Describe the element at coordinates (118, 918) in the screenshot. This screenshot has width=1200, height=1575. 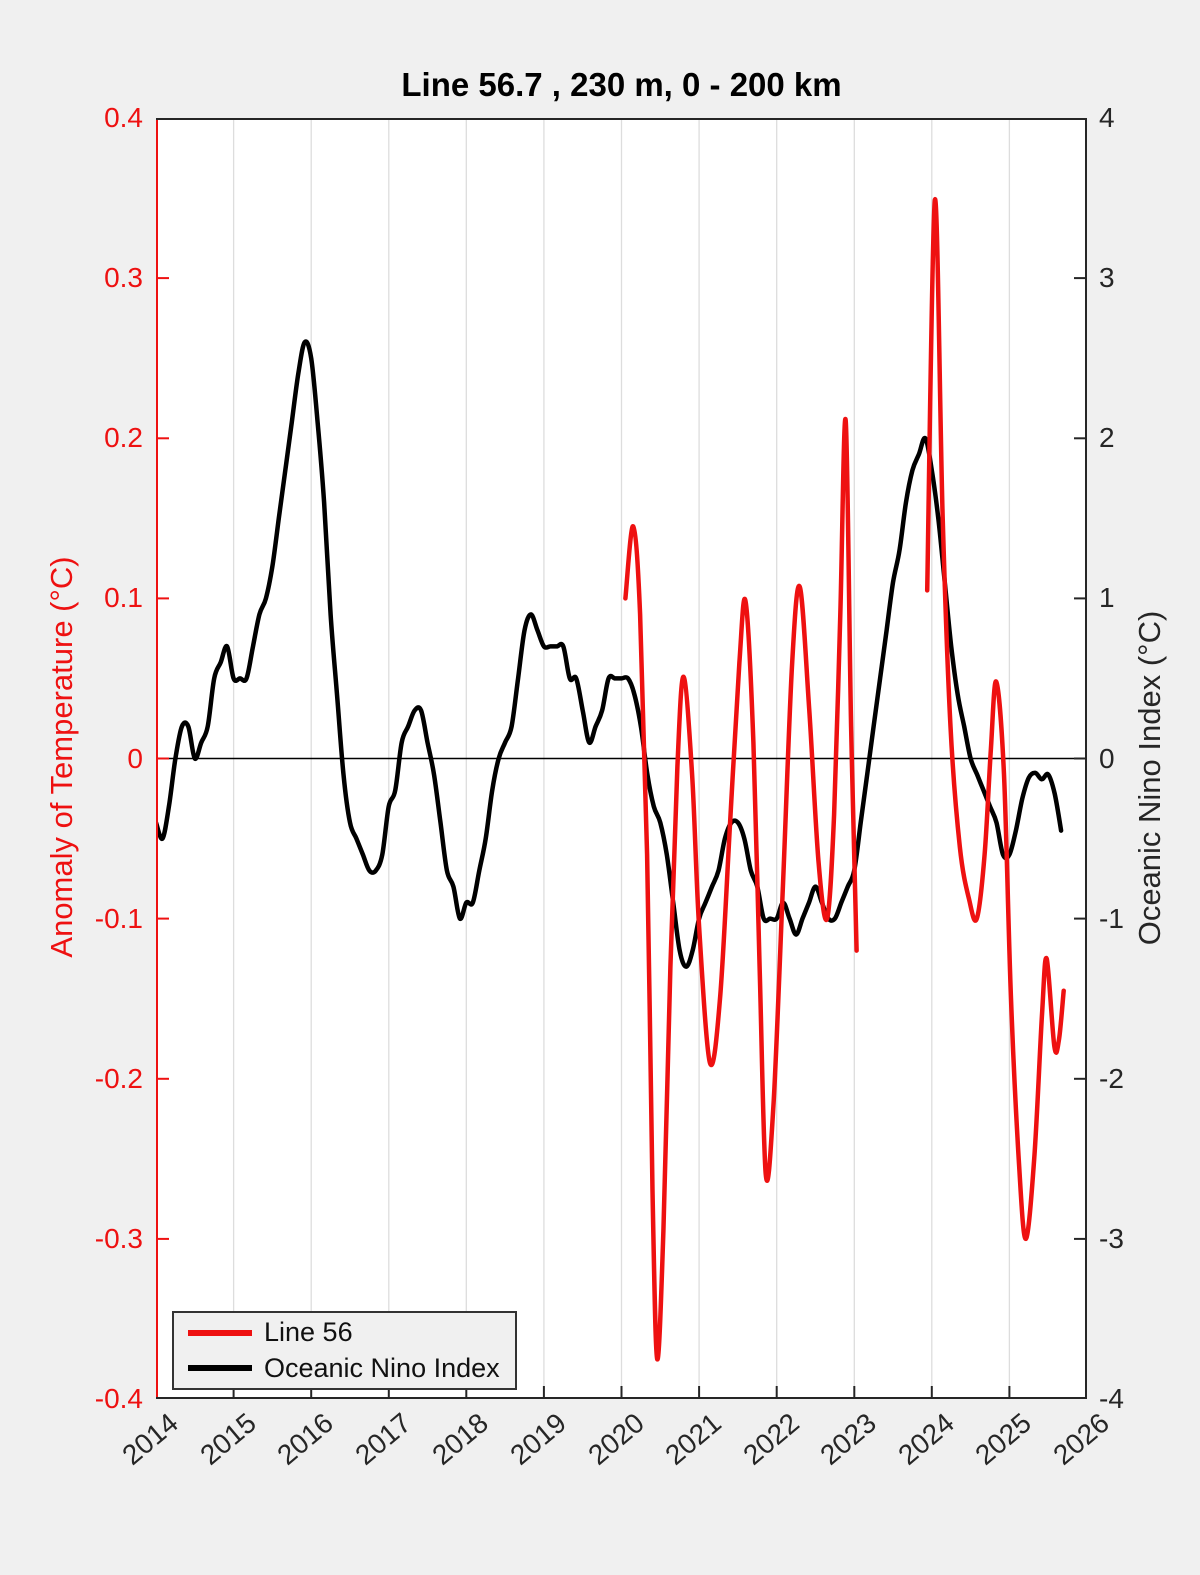
I see `left-axis-tick-label: -0.1` at that location.